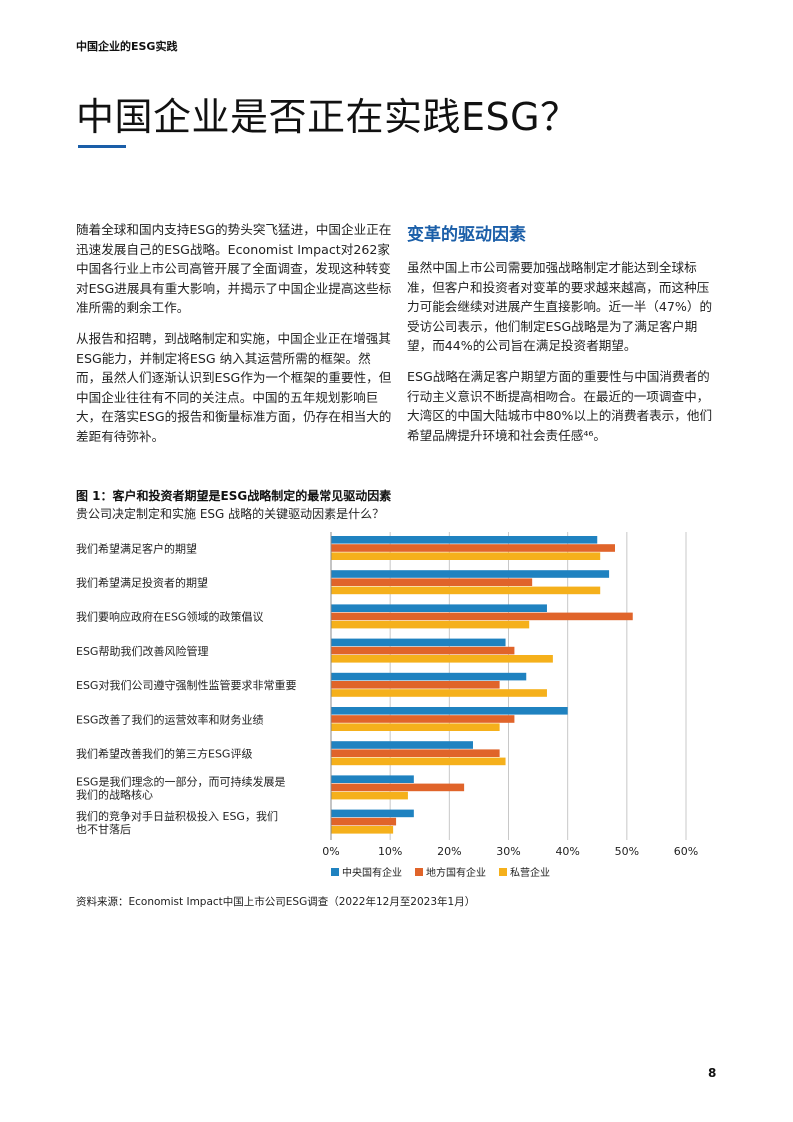  I want to click on category-label: 我们的战略核心, so click(114, 795).